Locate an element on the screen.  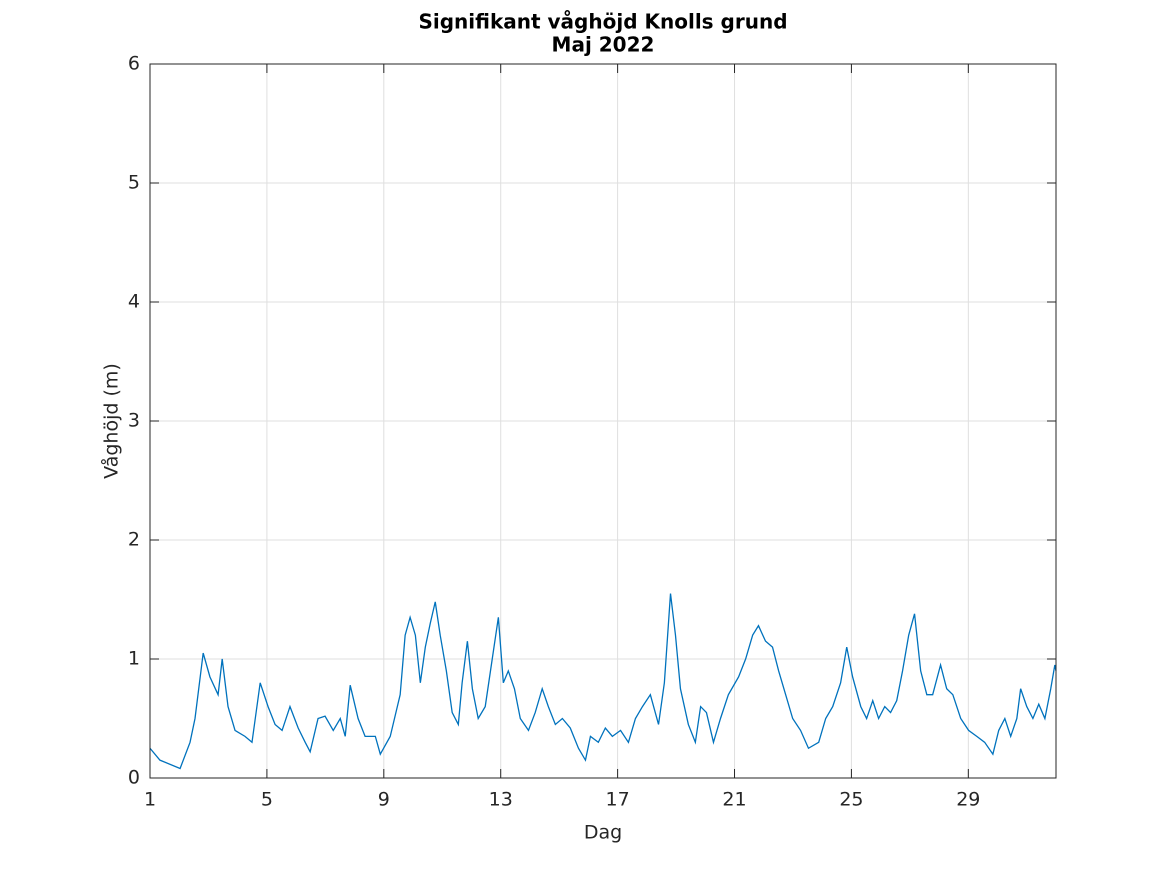
x-tick-label: 25 is located at coordinates (851, 800).